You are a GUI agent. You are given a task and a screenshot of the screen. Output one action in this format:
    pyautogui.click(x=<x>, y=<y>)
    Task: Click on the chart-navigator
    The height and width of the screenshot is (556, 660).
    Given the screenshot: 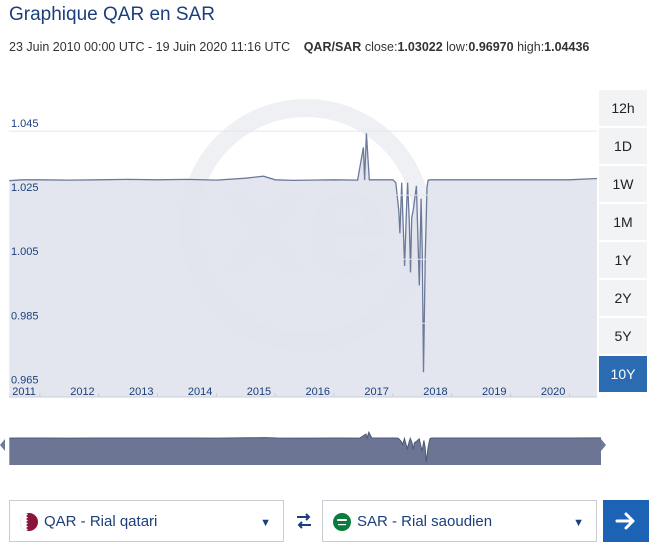 What is the action you would take?
    pyautogui.click(x=305, y=445)
    